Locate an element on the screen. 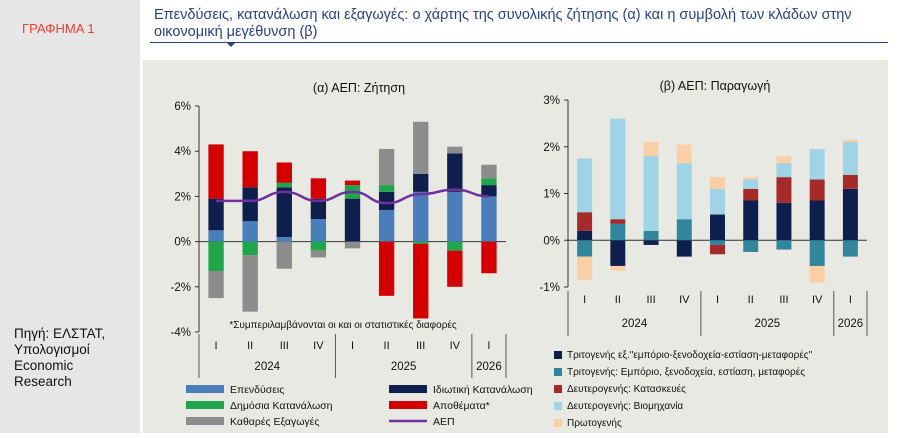  legend-label: Αποθέματα* is located at coordinates (461, 406).